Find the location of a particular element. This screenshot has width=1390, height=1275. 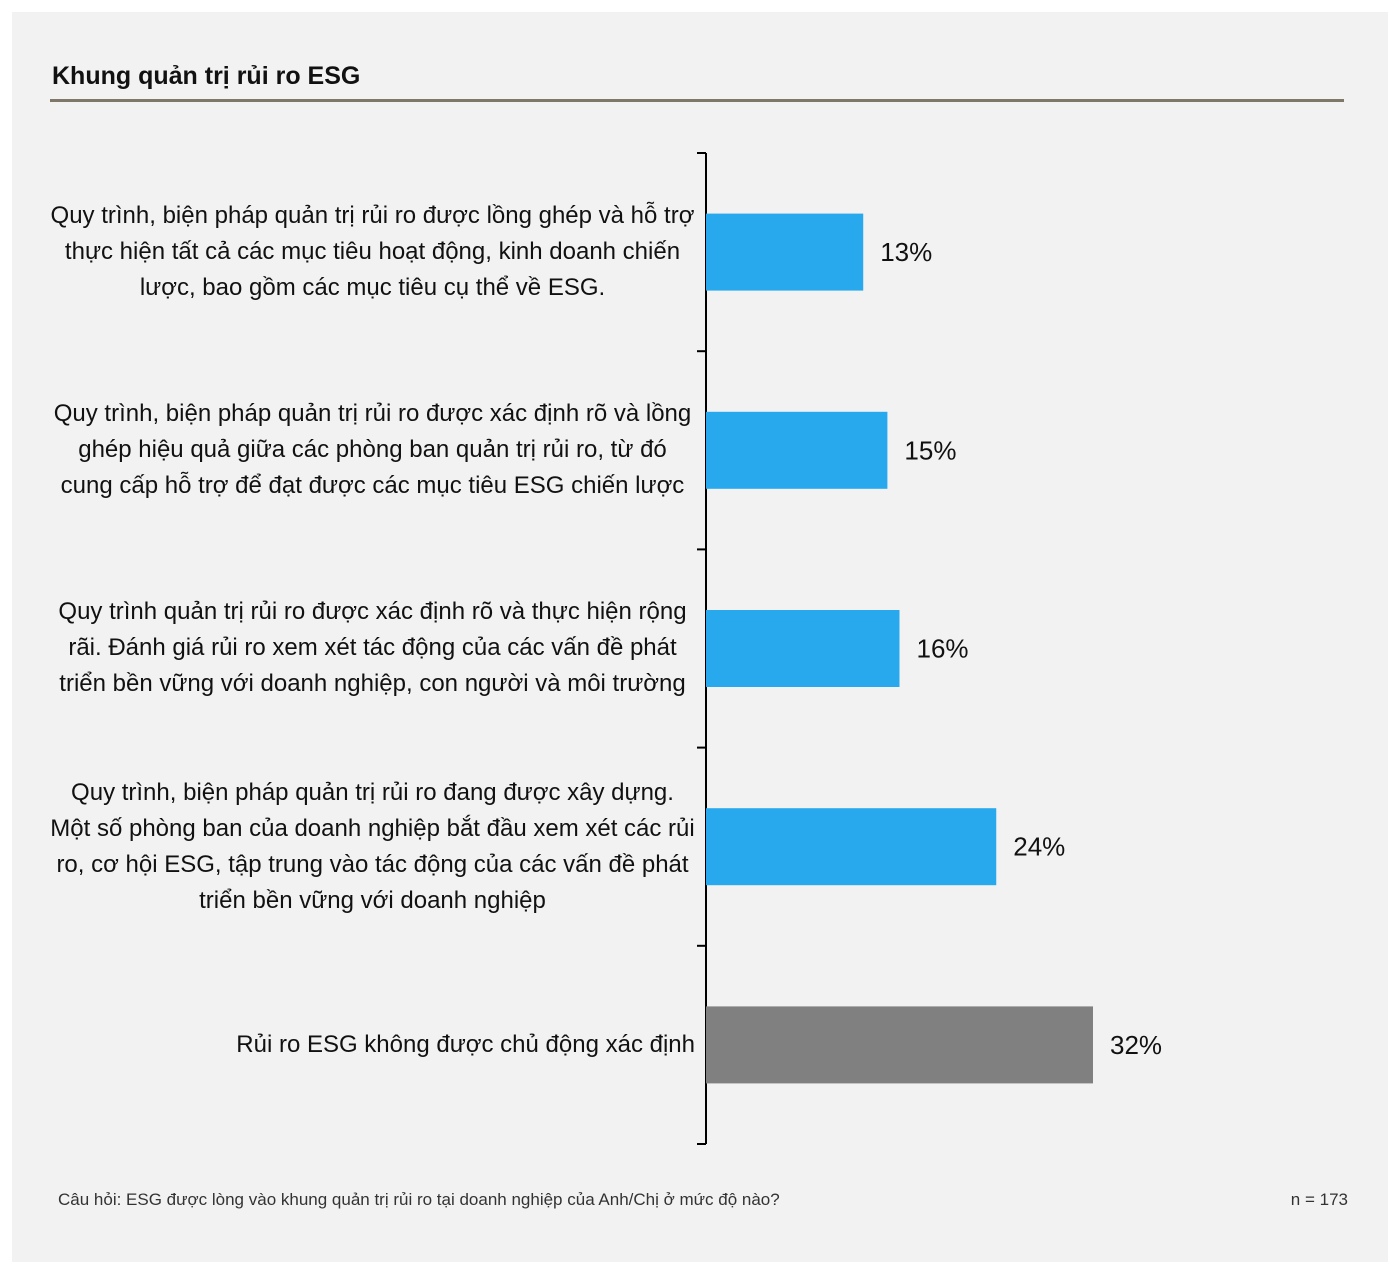

category-label: Rủi ro ESG không được chủ động xác định is located at coordinates (372, 1045).